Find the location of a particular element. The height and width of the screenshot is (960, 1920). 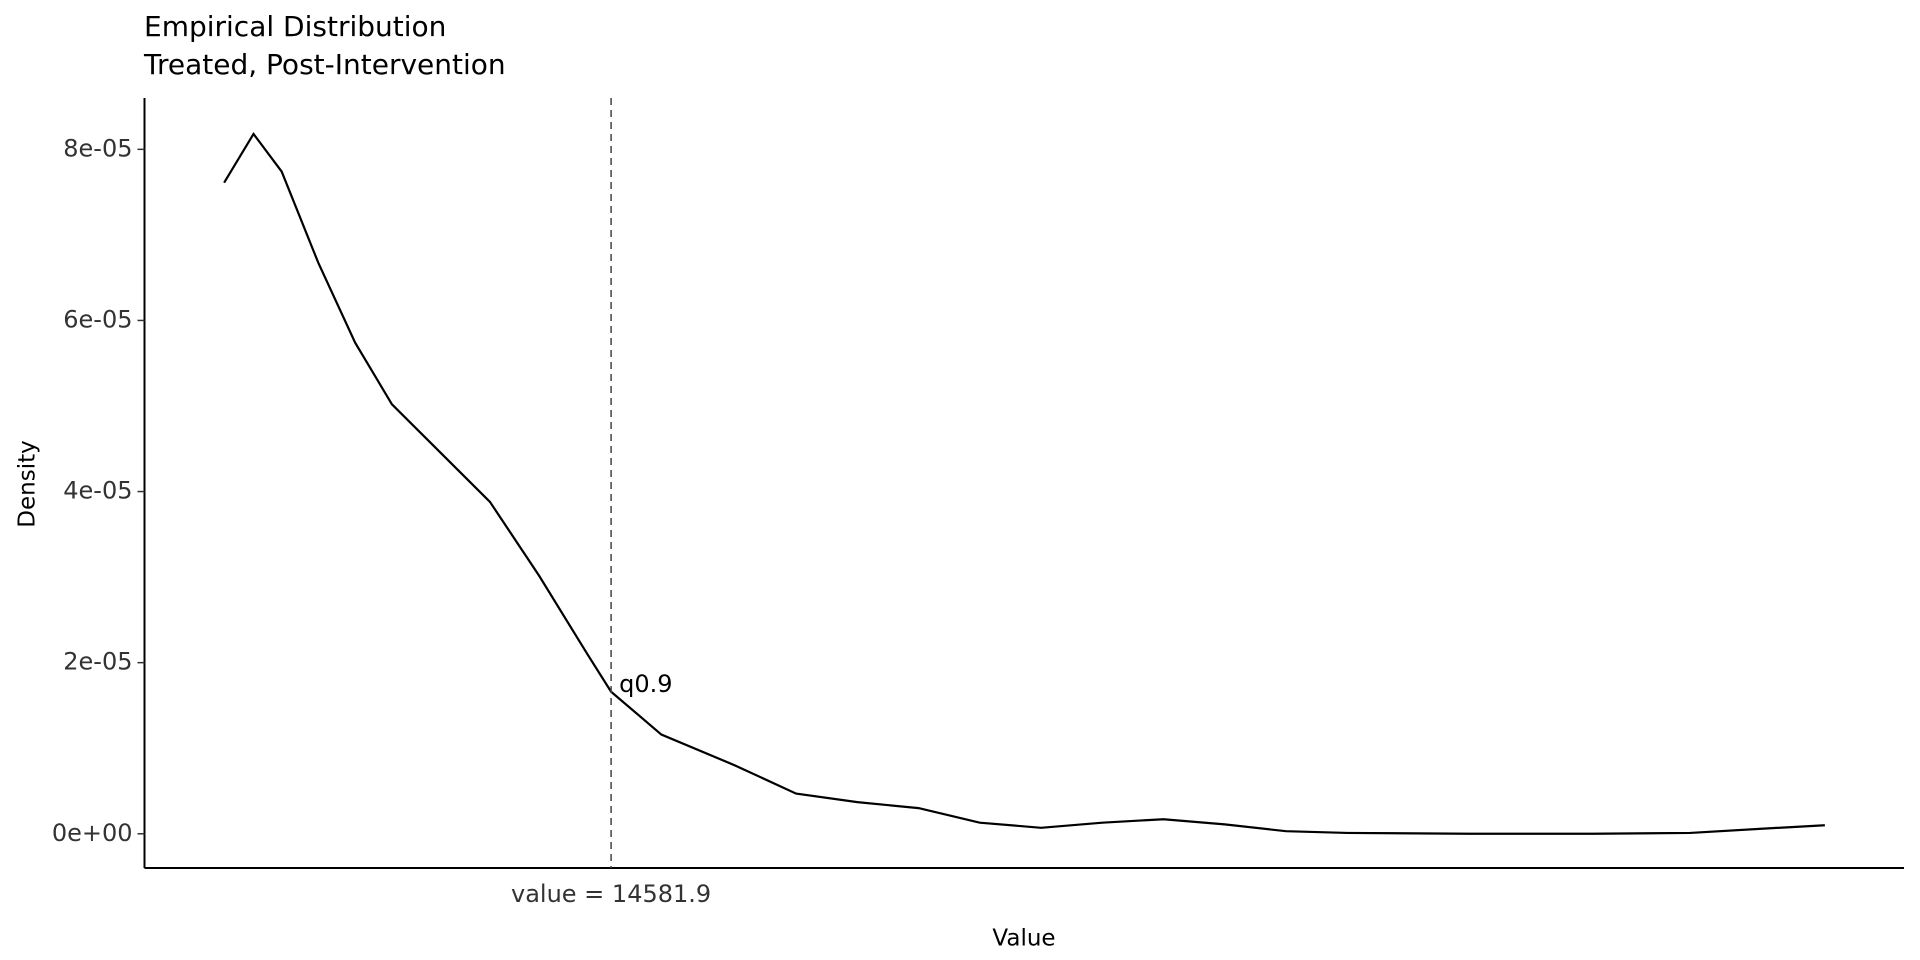

y-tick-label: 0e+00 is located at coordinates (92, 833).